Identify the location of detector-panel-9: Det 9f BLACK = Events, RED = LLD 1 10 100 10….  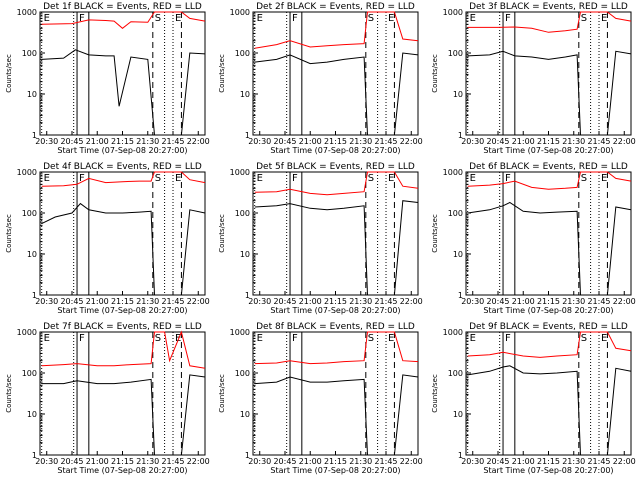
(533, 398).